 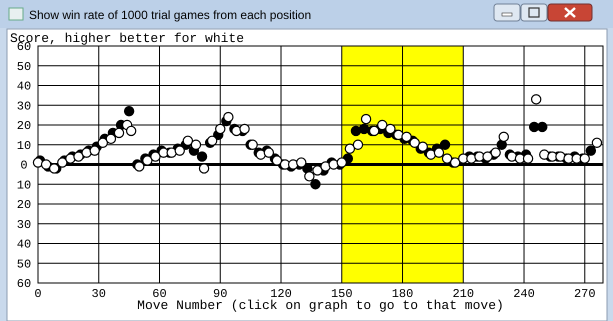 I want to click on x-axis-title: Move Number (click on graph to go to that move), so click(x=320, y=305).